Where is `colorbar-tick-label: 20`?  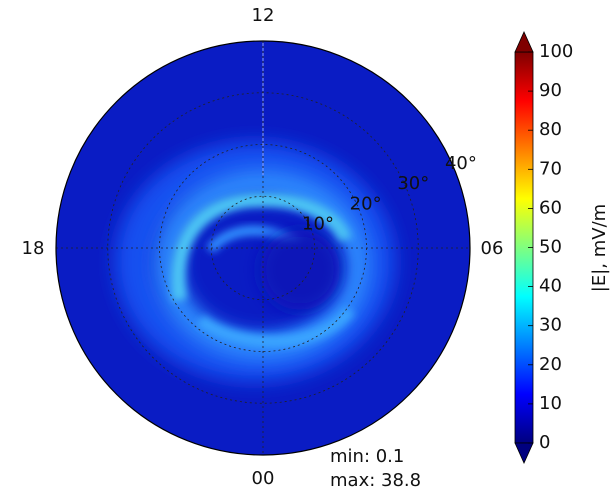
colorbar-tick-label: 20 is located at coordinates (550, 364).